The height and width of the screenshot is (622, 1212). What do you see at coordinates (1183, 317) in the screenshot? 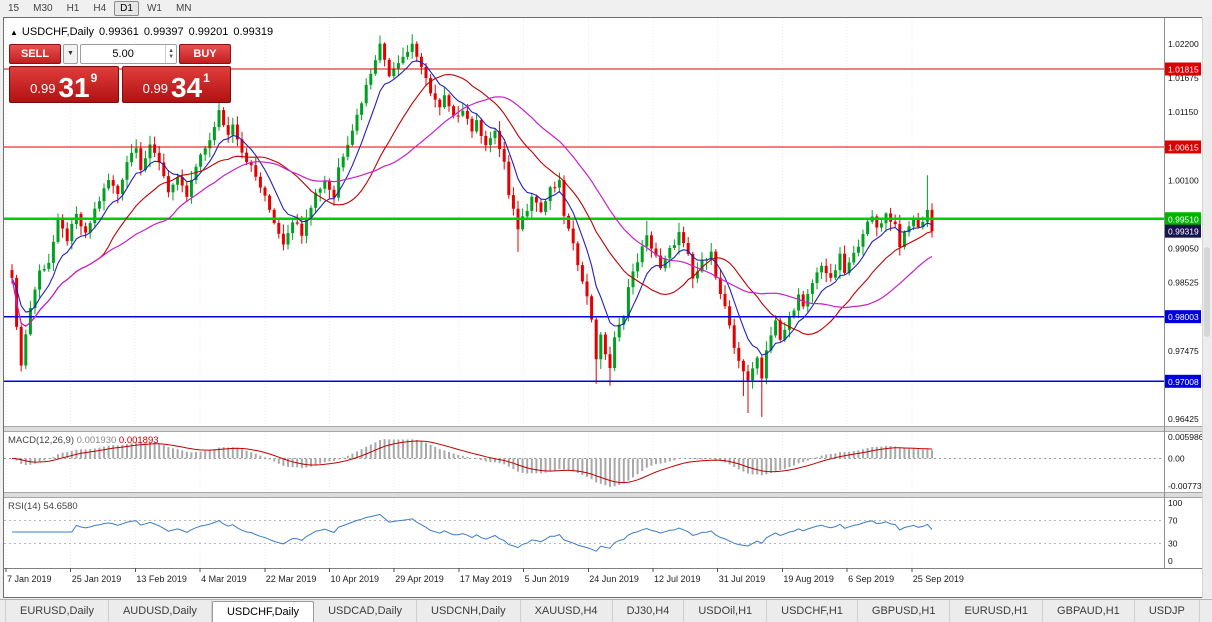
I see `svg-text: 0.98003` at bounding box center [1183, 317].